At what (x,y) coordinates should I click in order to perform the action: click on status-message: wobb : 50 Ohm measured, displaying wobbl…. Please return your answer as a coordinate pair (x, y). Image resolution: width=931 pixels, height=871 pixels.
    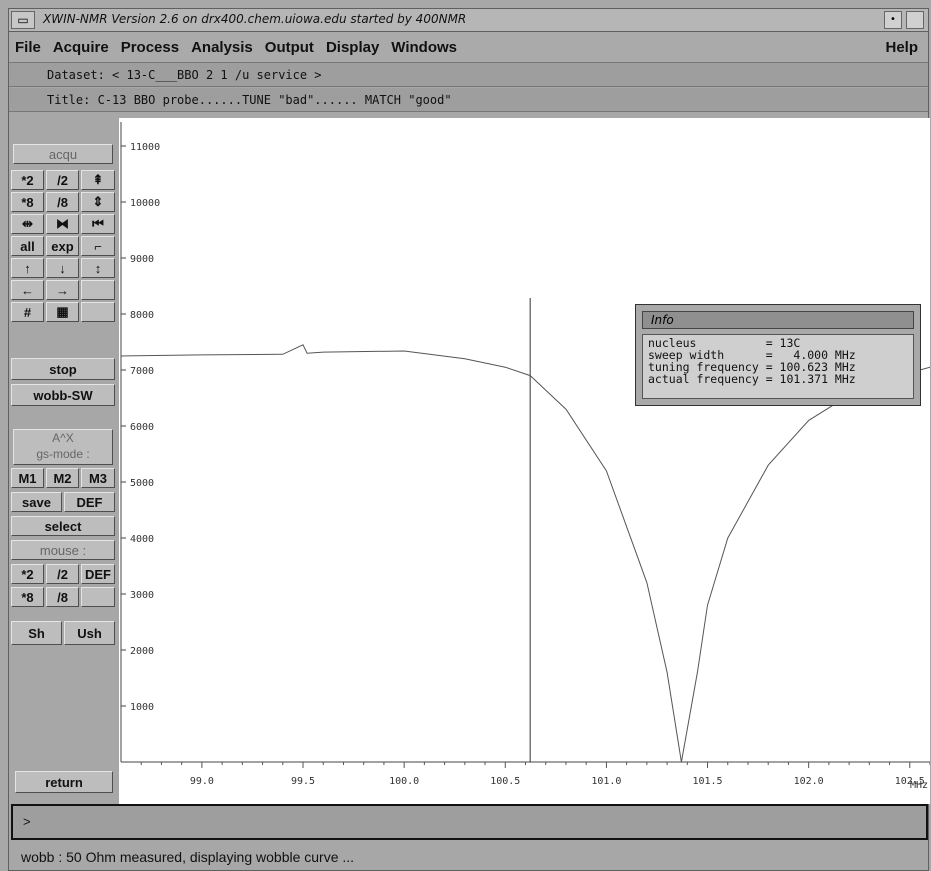
    Looking at the image, I should click on (188, 857).